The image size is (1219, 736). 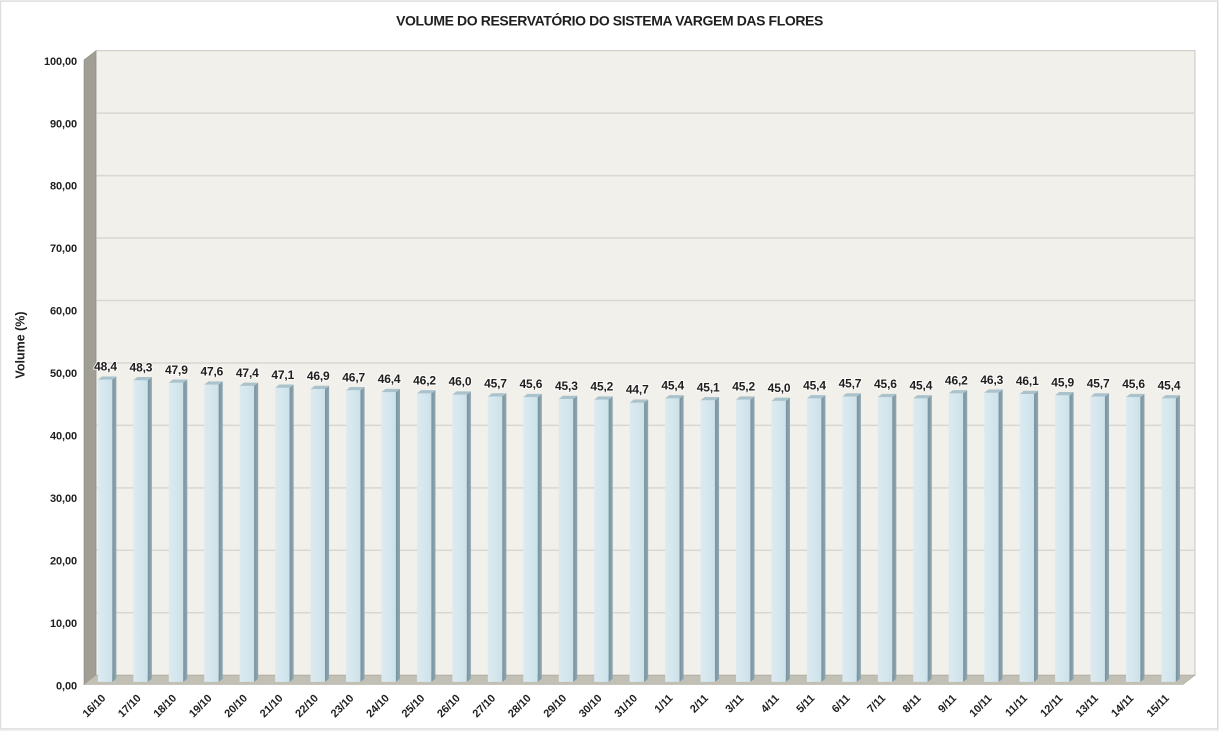 I want to click on svg-text: 45,1, so click(x=708, y=387).